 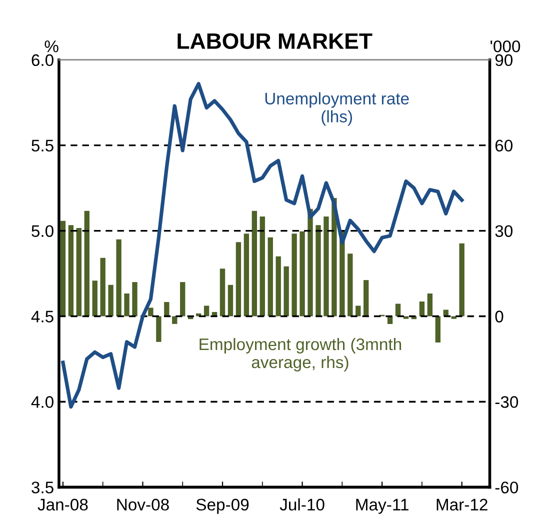 What do you see at coordinates (51, 46) in the screenshot?
I see `y-axis-title: %` at bounding box center [51, 46].